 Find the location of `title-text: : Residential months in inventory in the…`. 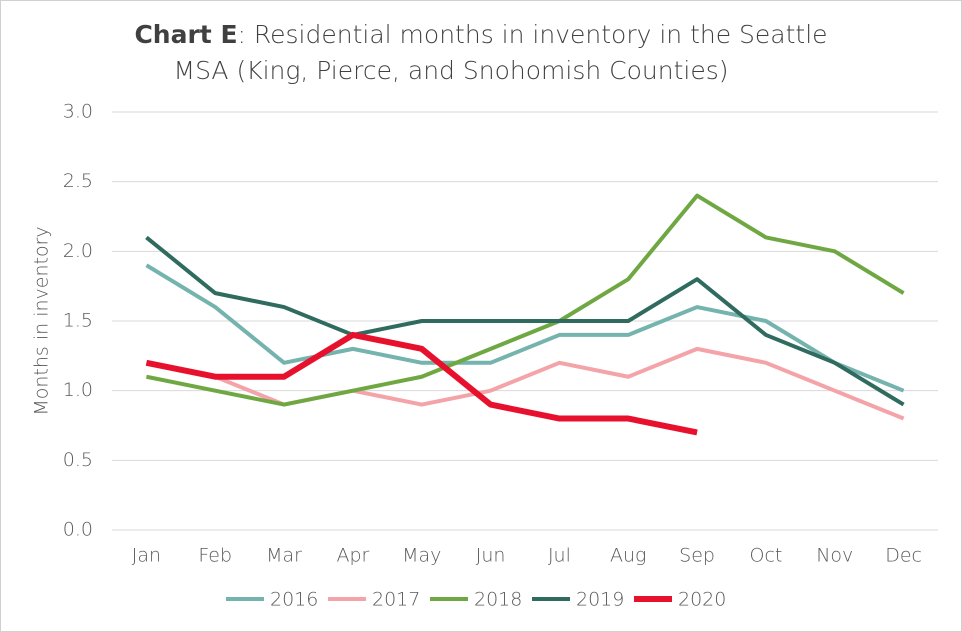

title-text: : Residential months in inventory in the… is located at coordinates (533, 34).